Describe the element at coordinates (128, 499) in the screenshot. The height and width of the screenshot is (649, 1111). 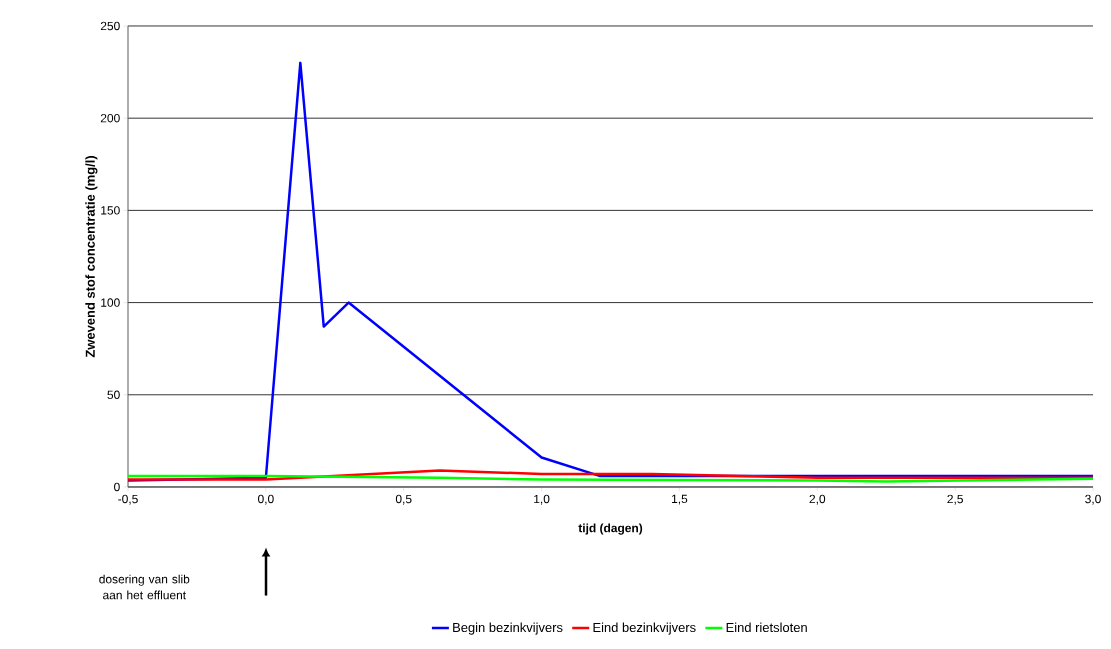
I see `x-tick-label: -0,5` at that location.